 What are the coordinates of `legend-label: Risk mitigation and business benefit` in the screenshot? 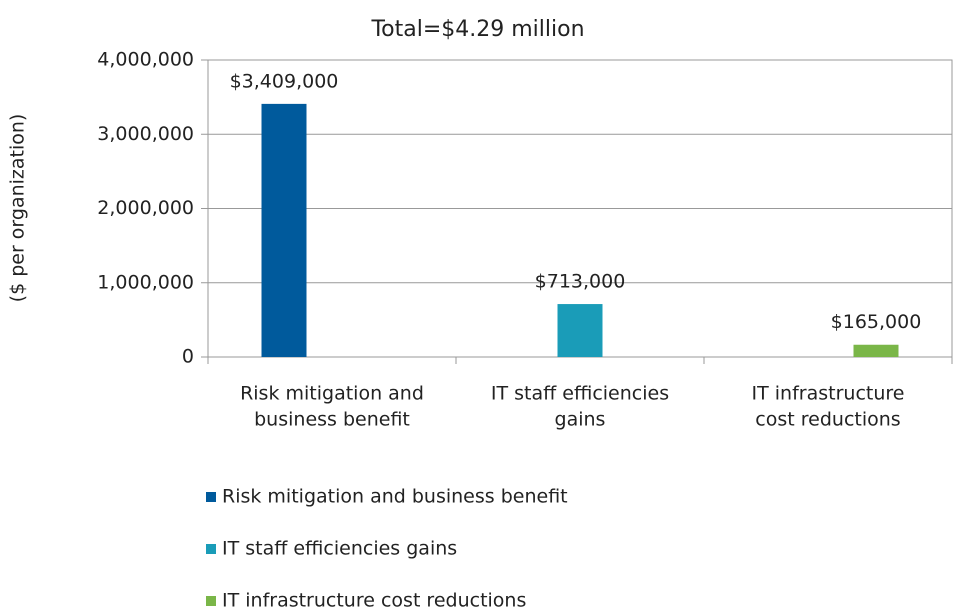 It's located at (395, 497).